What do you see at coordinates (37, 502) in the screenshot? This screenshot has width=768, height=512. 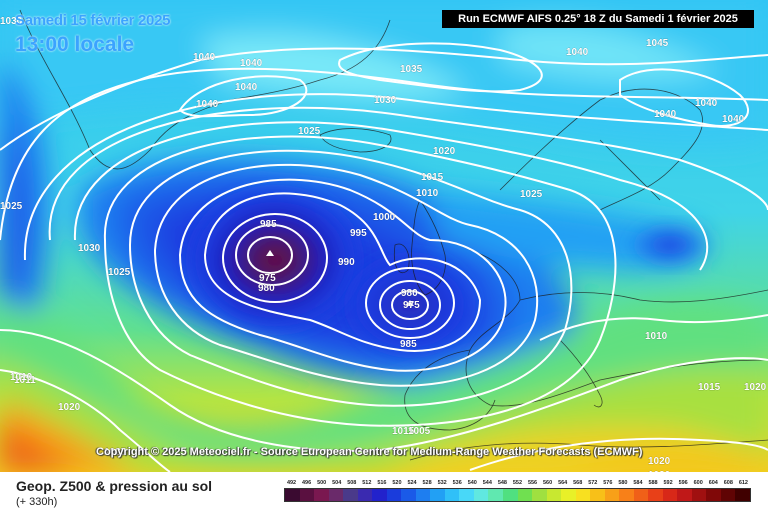 I see `lead-time: (+ 330h)` at bounding box center [37, 502].